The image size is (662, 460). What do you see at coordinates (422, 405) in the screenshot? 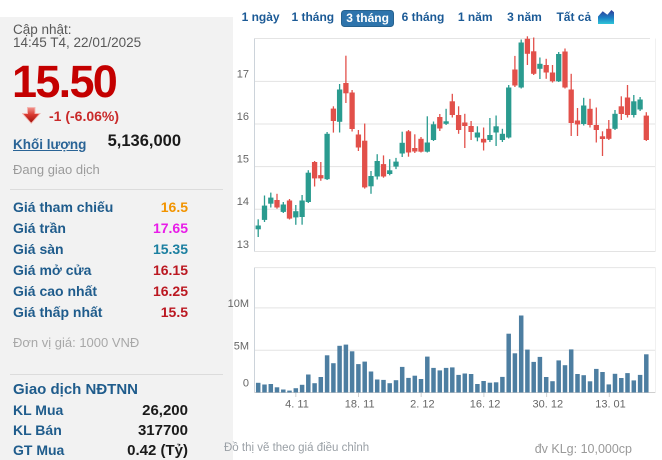
I see `svg-text: 2. 12` at bounding box center [422, 405].